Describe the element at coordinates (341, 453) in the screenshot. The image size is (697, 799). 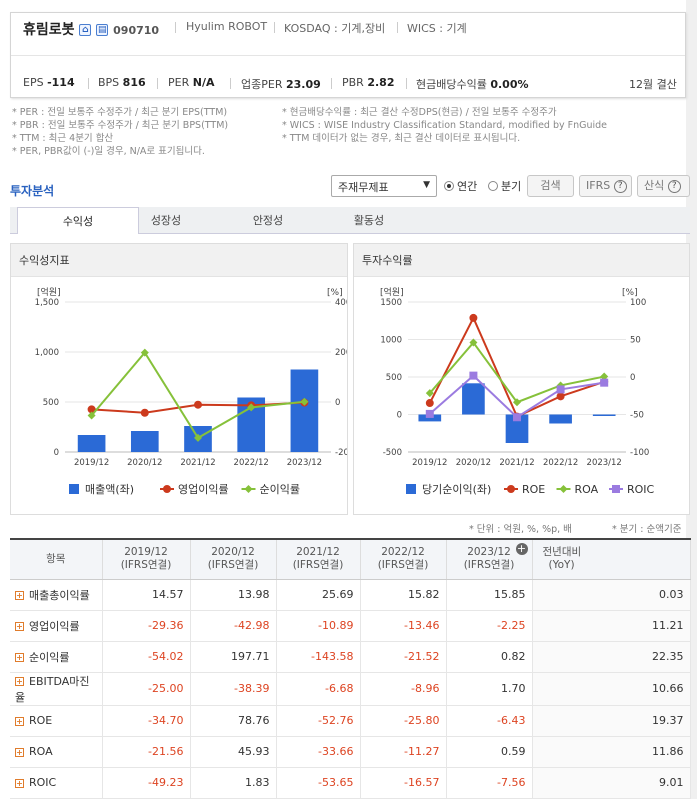
I see `y2-tick-label: -200` at that location.